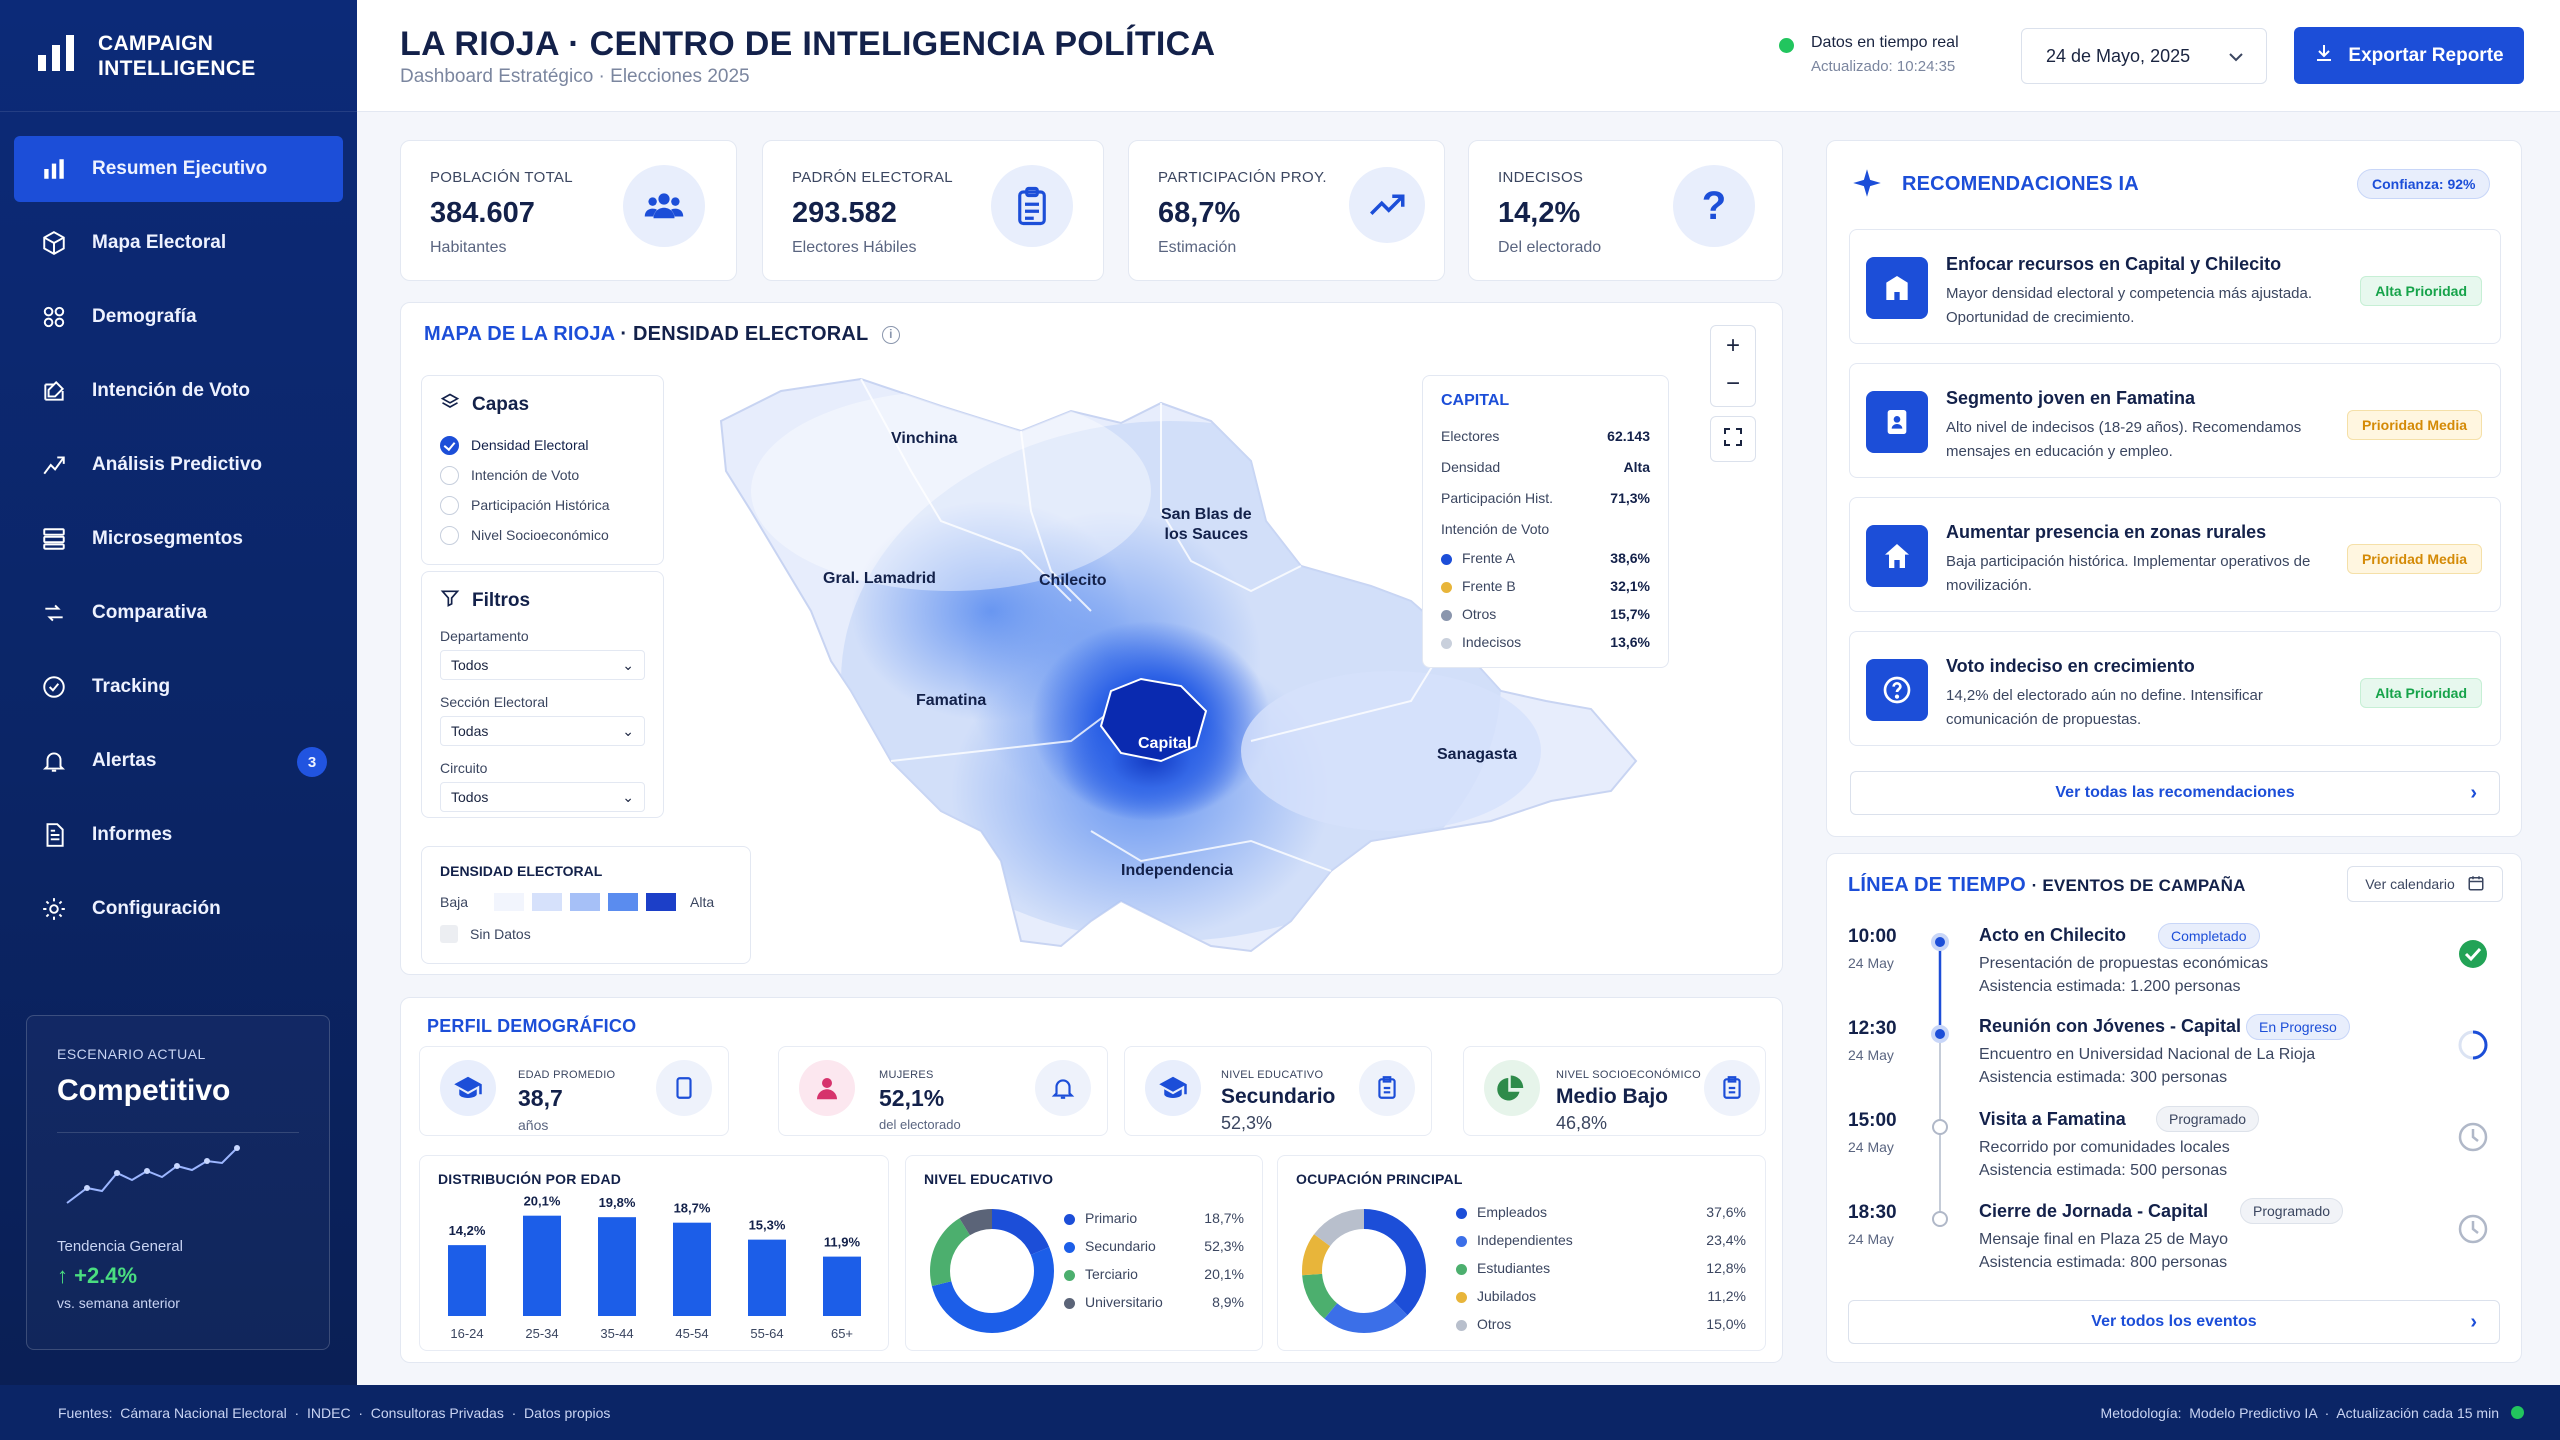  I want to click on legend-row: Secundario 52,3%, so click(1154, 1246).